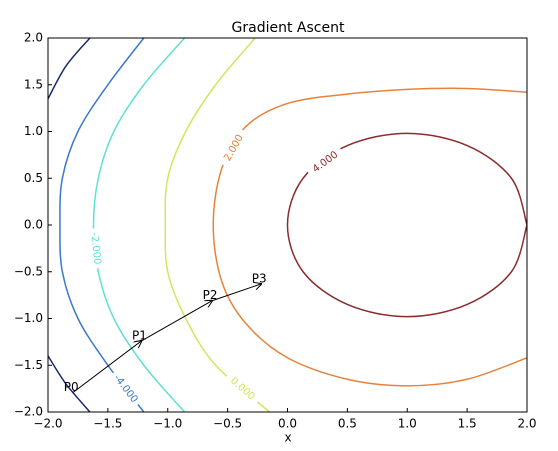 The width and height of the screenshot is (558, 451). What do you see at coordinates (526, 424) in the screenshot?
I see `x-tick-label: 2.0` at bounding box center [526, 424].